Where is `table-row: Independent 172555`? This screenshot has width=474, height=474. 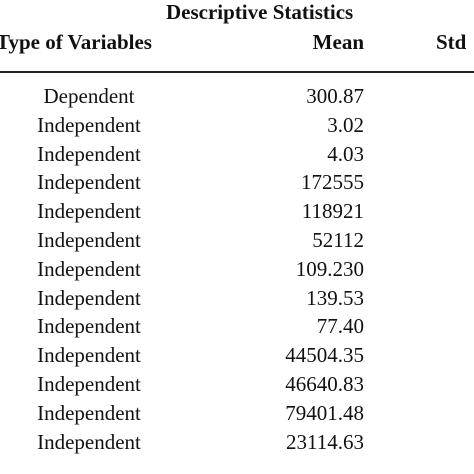 table-row: Independent 172555 is located at coordinates (237, 182).